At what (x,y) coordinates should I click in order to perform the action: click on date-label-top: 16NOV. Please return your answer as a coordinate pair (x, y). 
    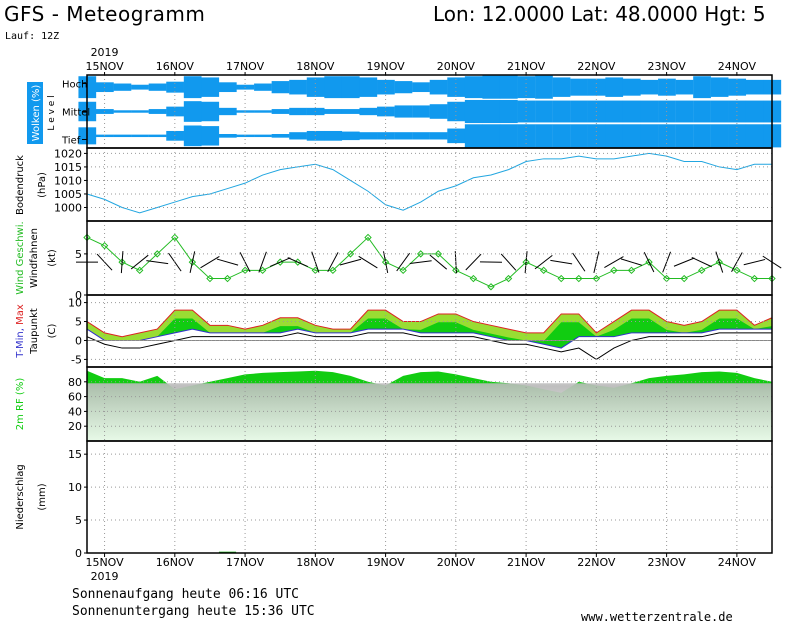
    Looking at the image, I should click on (175, 66).